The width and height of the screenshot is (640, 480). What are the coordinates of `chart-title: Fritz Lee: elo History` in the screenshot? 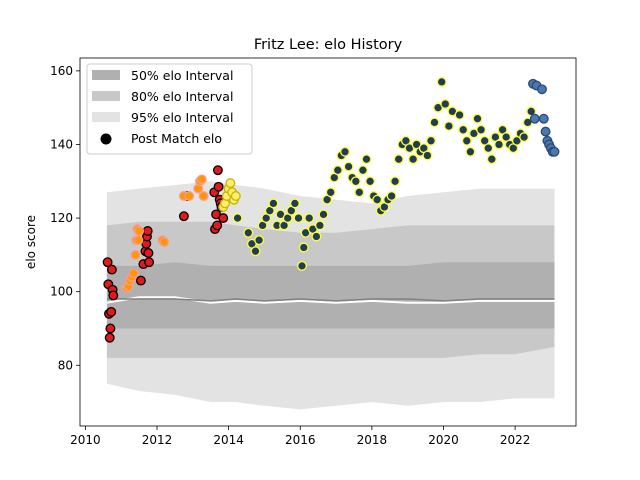 It's located at (328, 45).